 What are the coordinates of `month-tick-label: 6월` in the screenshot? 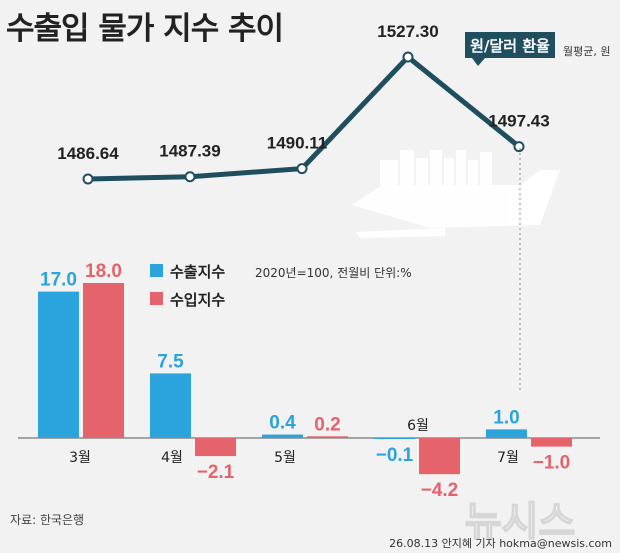 It's located at (418, 426).